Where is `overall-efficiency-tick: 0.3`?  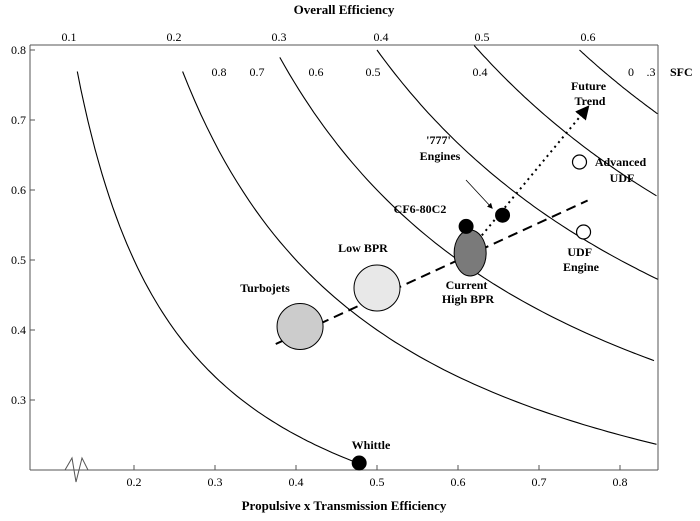
overall-efficiency-tick: 0.3 is located at coordinates (279, 37).